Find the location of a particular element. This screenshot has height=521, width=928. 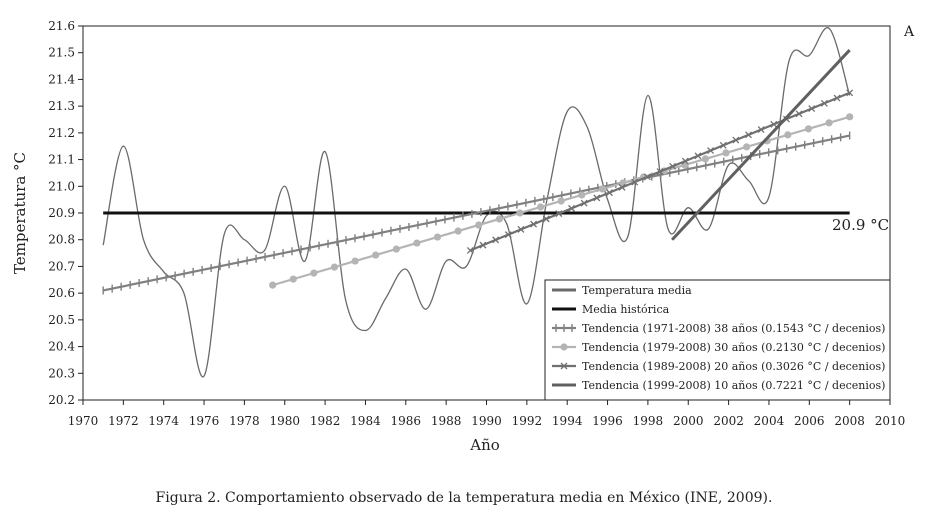

y-tick-label: 21.2 is located at coordinates (61, 133).